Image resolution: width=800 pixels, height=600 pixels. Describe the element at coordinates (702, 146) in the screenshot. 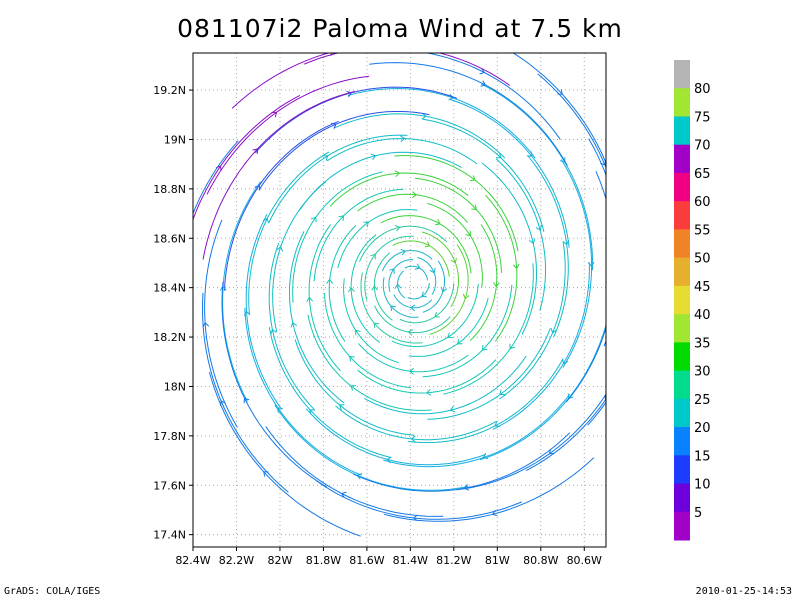

I see `colorbar-label: 70` at that location.